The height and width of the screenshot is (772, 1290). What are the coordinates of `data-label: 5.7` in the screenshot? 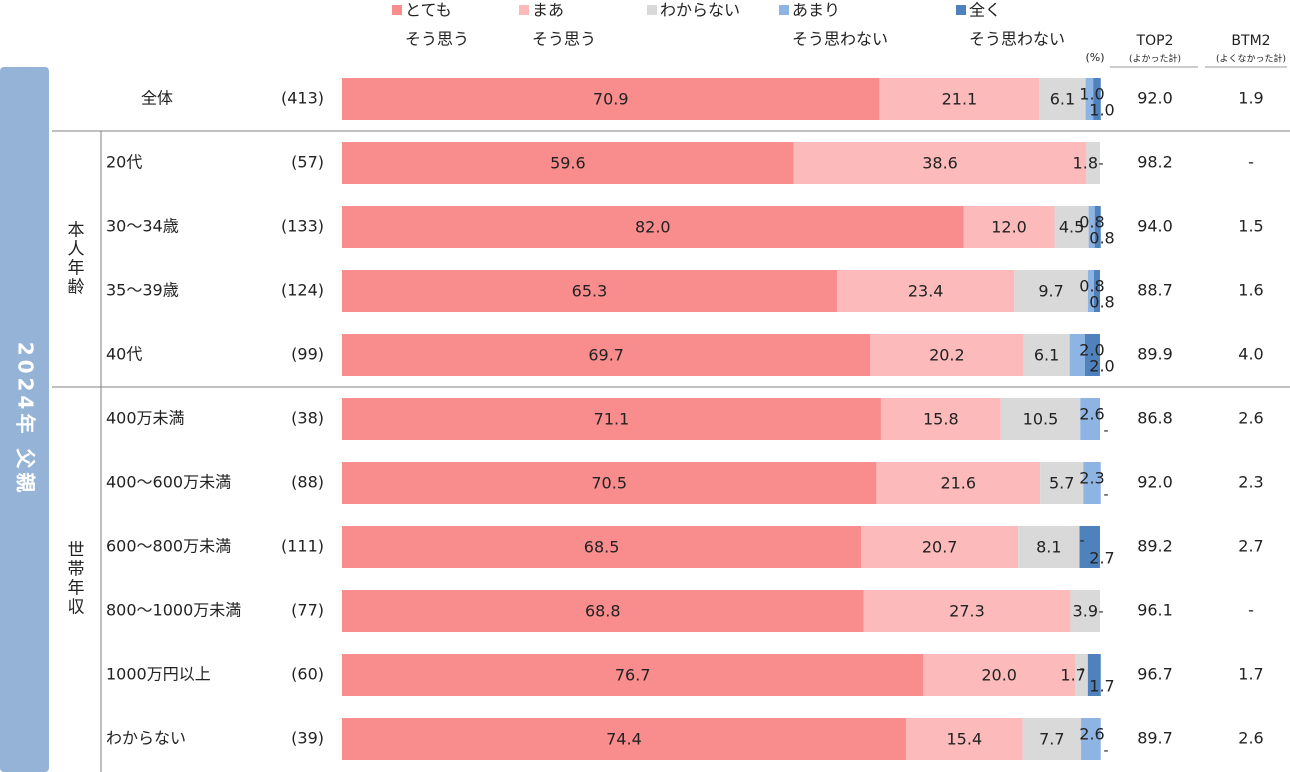 It's located at (1061, 483).